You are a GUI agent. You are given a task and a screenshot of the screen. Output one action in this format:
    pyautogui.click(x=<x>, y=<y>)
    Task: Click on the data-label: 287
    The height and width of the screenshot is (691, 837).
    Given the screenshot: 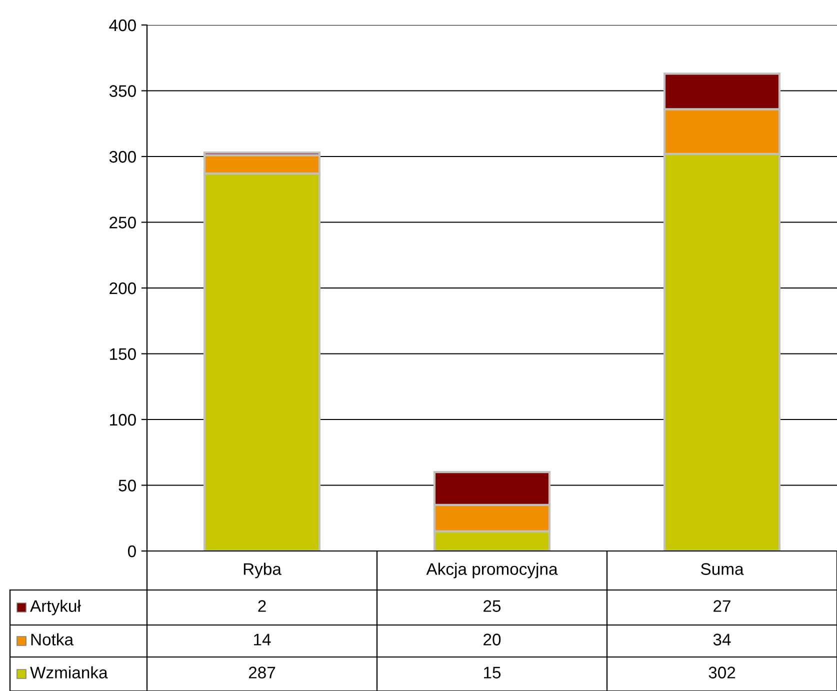 What is the action you would take?
    pyautogui.click(x=262, y=672)
    